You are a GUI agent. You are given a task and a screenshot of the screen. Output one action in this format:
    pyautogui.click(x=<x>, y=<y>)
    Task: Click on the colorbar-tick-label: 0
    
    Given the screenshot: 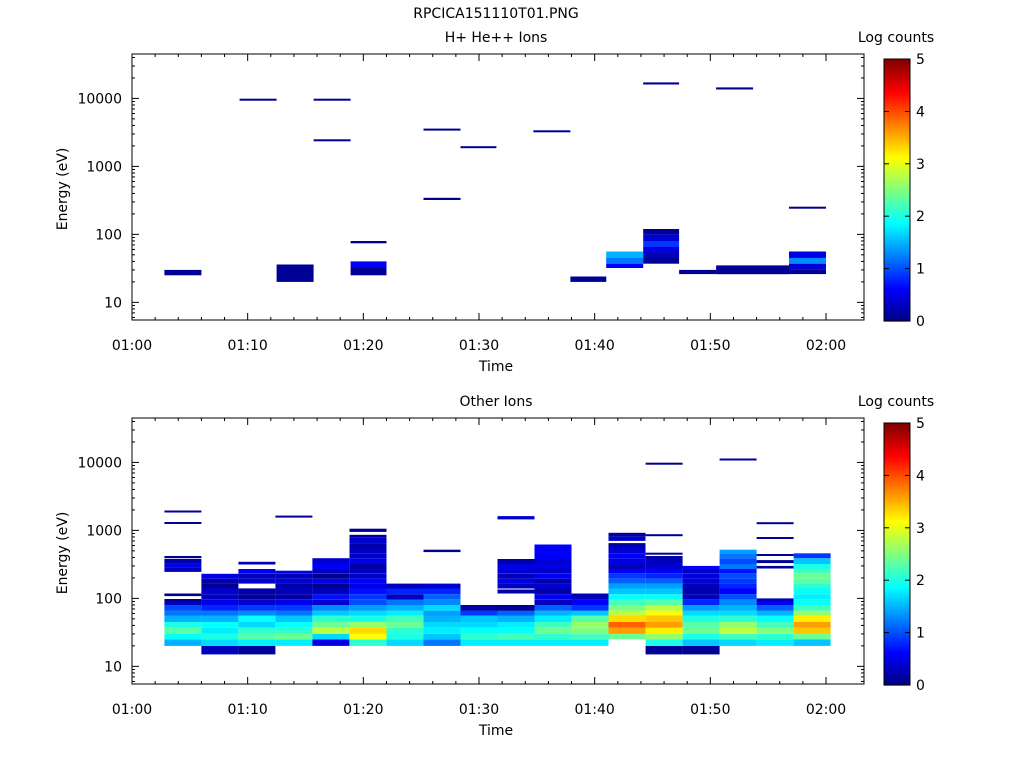 What is the action you would take?
    pyautogui.click(x=920, y=686)
    